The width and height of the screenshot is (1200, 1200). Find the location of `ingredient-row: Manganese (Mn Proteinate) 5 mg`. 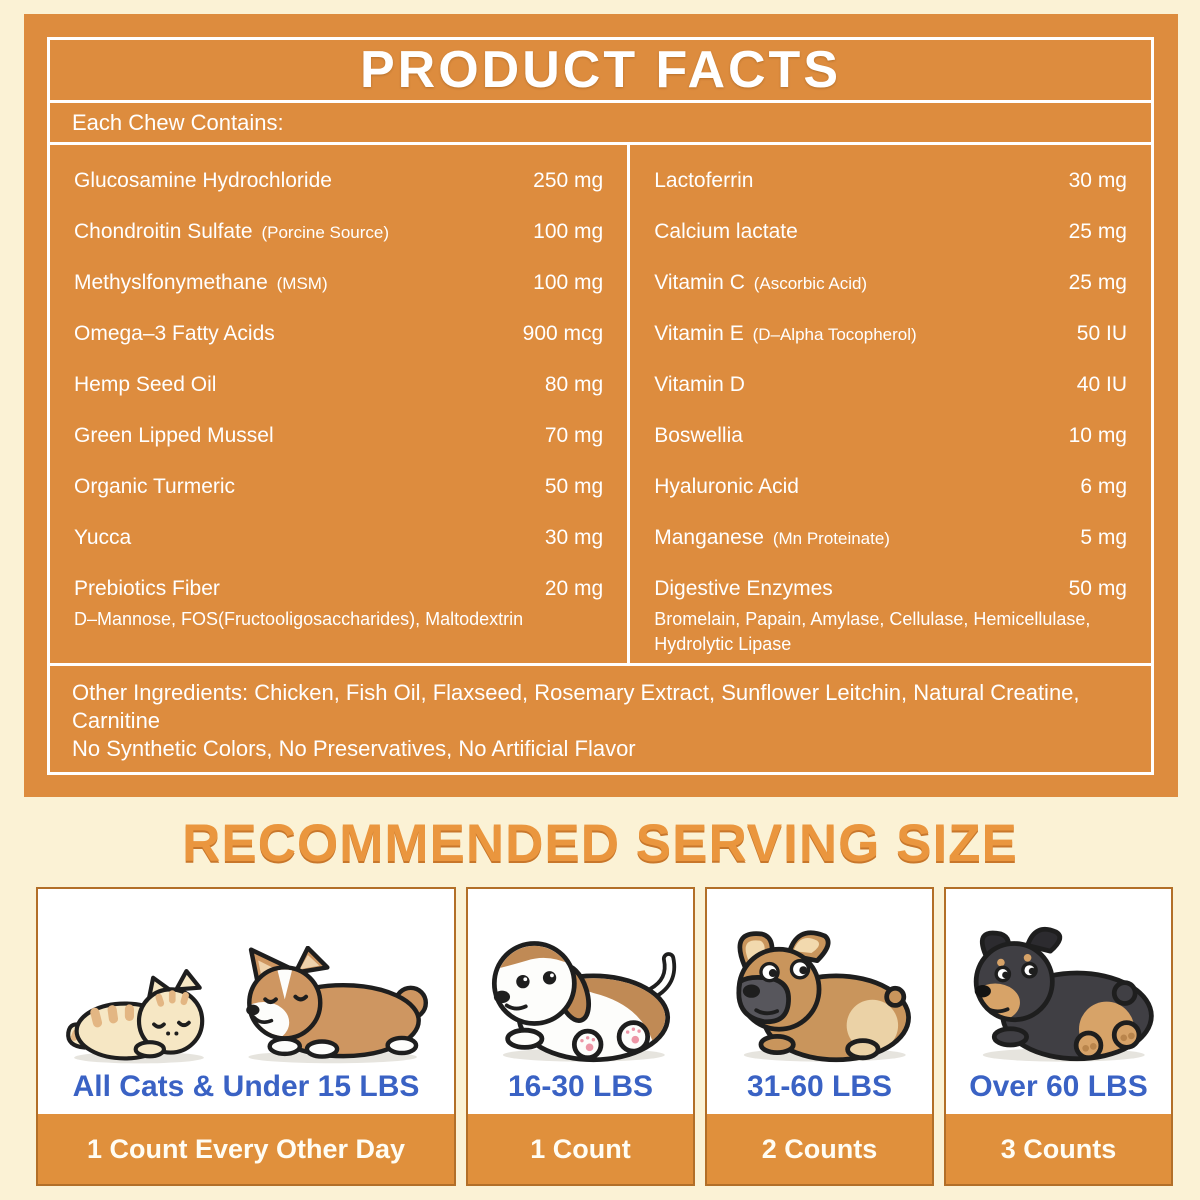

ingredient-row: Manganese (Mn Proteinate) 5 mg is located at coordinates (890, 537).